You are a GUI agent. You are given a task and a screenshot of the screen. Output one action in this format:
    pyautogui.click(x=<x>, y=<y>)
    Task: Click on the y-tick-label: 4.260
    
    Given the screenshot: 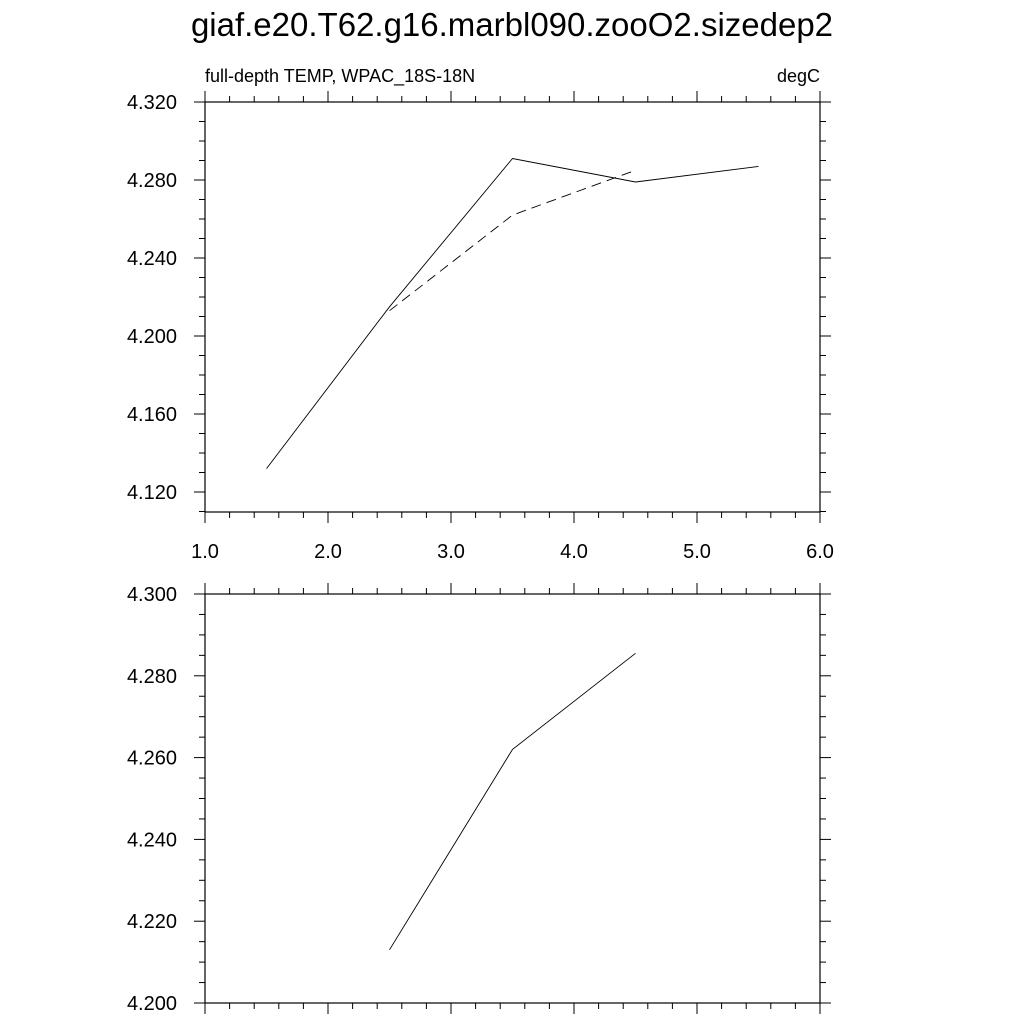 What is the action you would take?
    pyautogui.click(x=152, y=759)
    